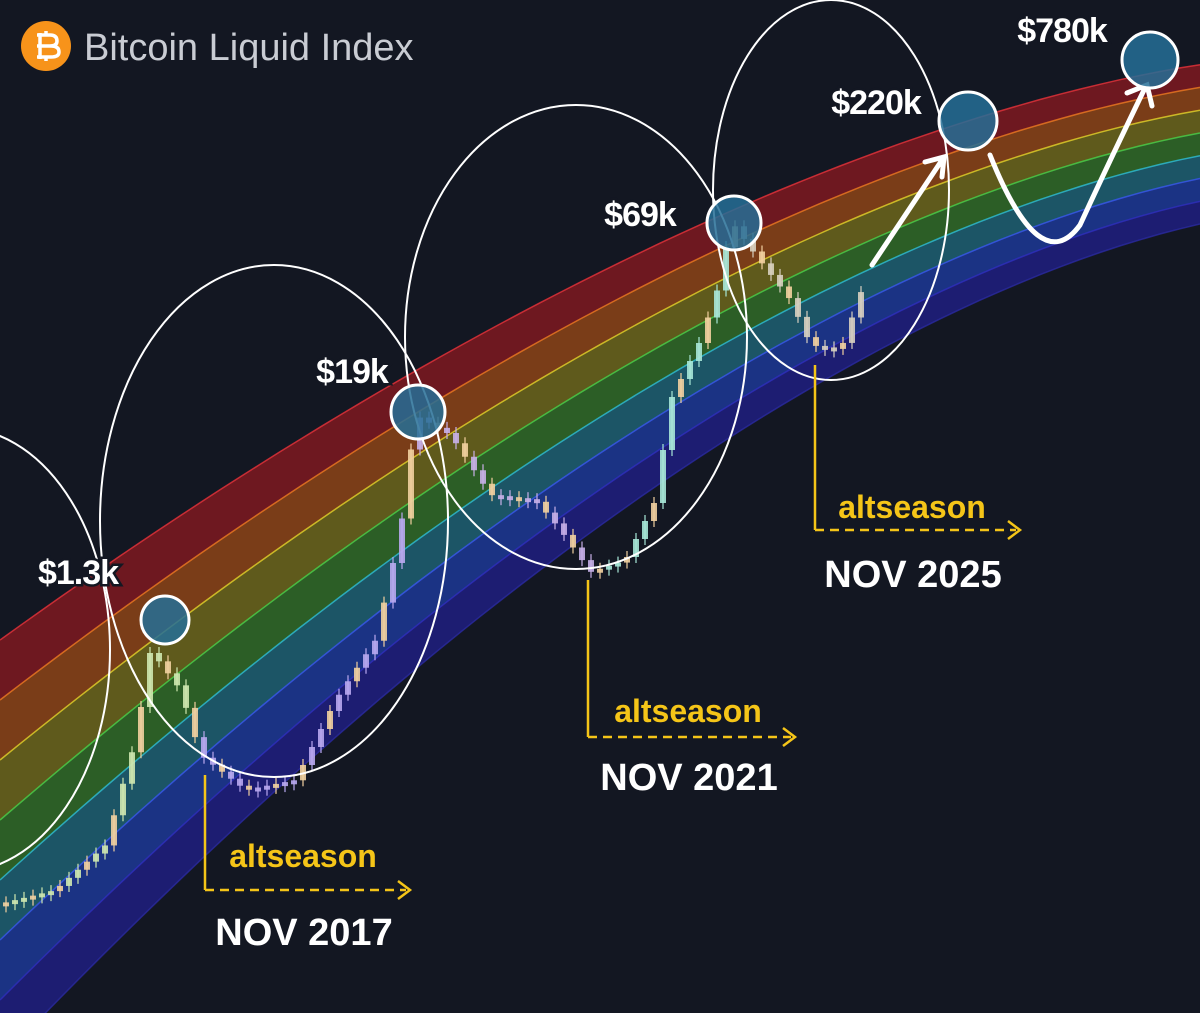 This screenshot has width=1200, height=1013. I want to click on bitcoin-glyph, so click(49, 46).